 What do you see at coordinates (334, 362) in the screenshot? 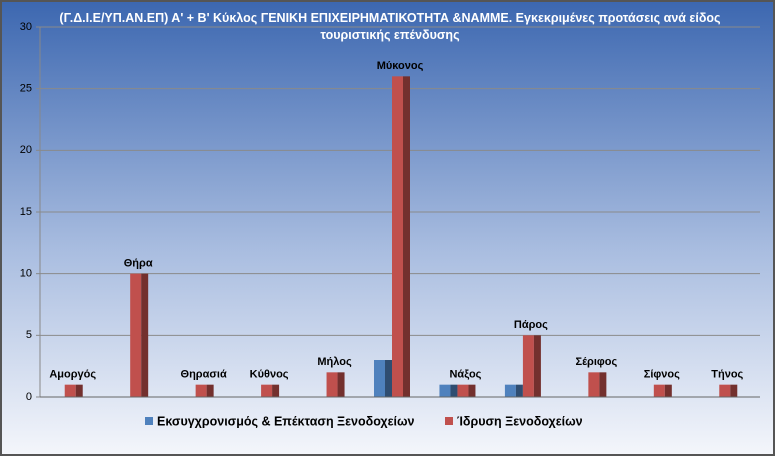
I see `category-label: Μήλος` at bounding box center [334, 362].